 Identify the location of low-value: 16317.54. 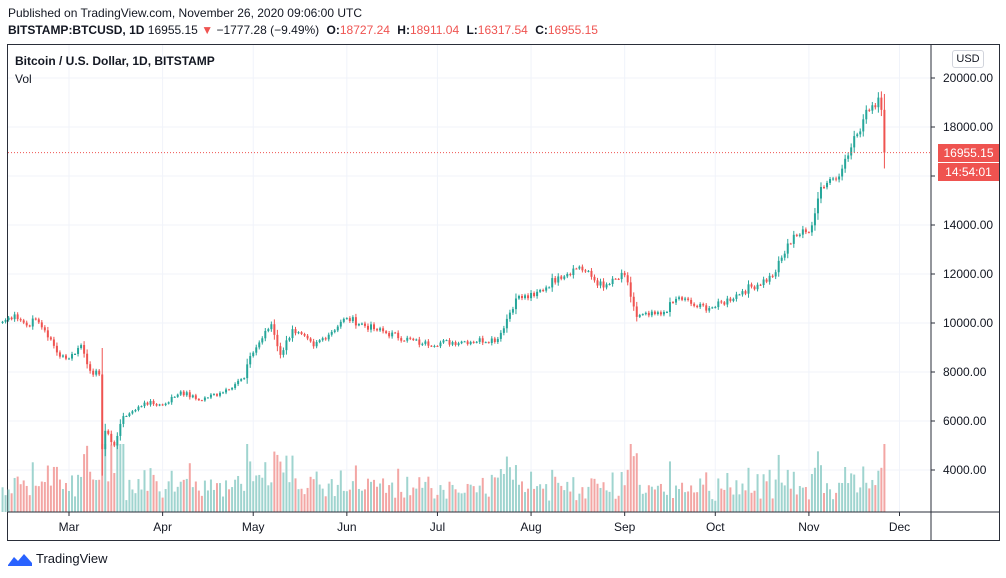
(502, 30).